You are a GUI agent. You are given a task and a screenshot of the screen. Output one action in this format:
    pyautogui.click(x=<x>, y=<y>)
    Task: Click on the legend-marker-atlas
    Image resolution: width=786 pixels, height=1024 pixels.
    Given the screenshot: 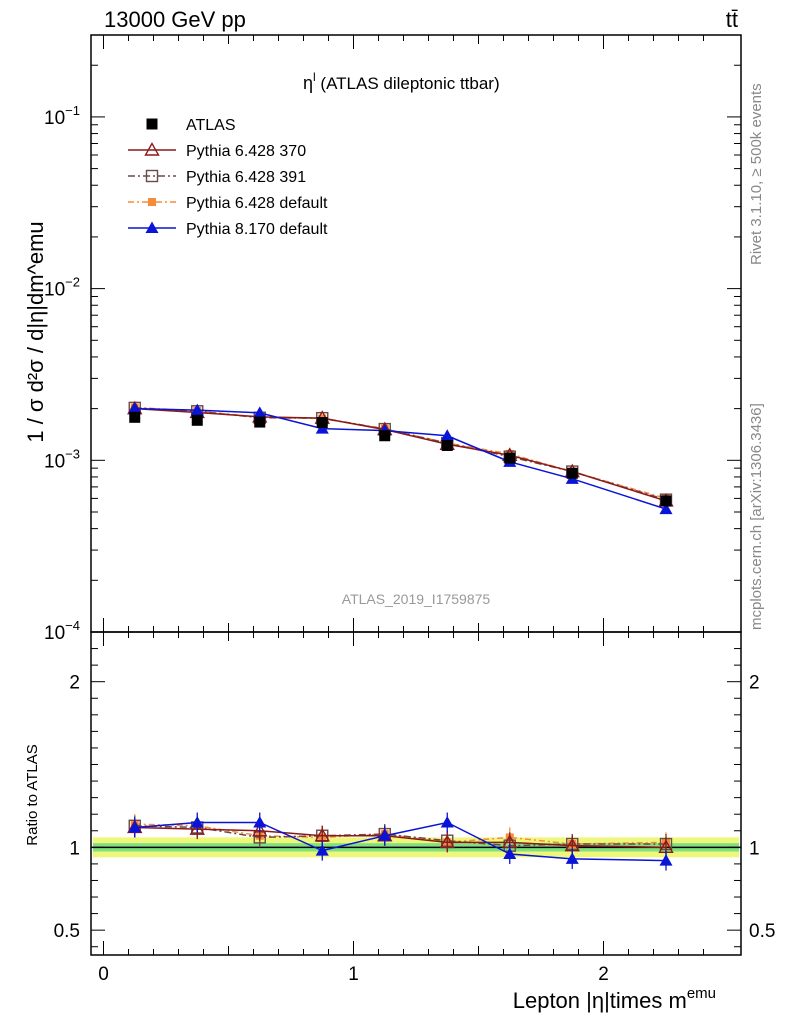 What is the action you would take?
    pyautogui.click(x=152, y=124)
    